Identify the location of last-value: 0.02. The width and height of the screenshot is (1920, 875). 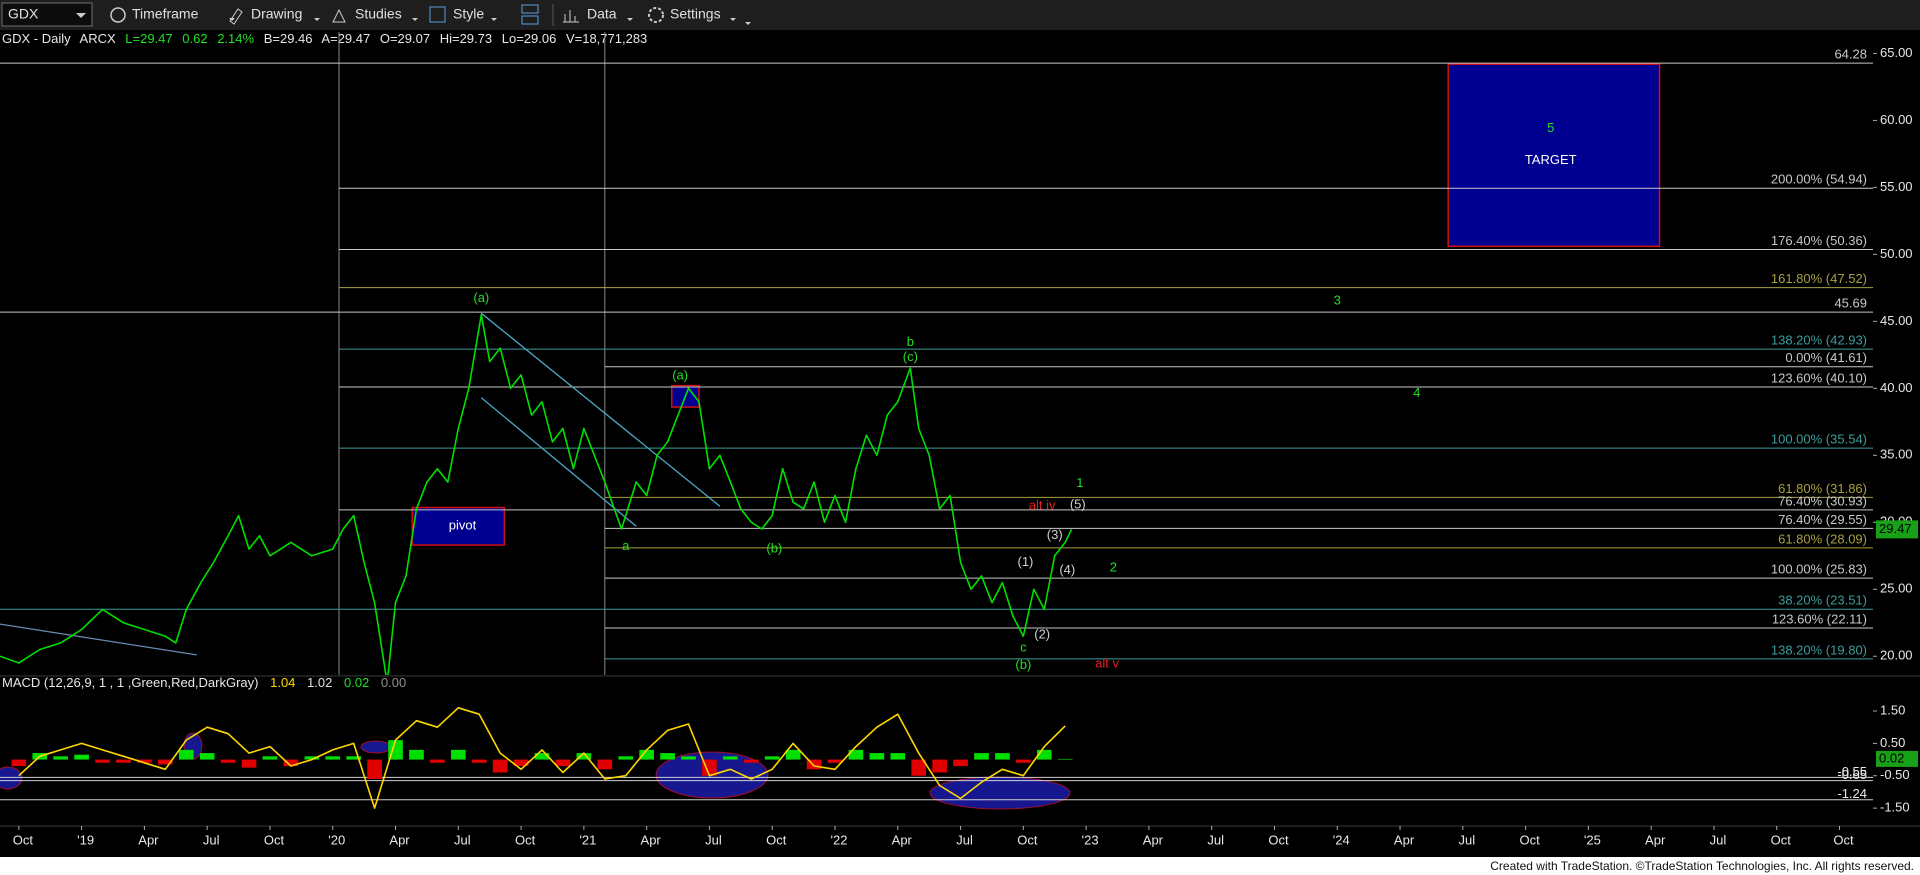
(1891, 757).